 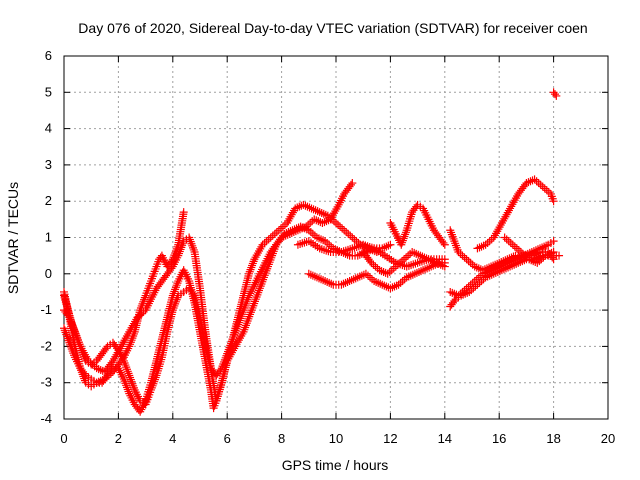 I want to click on x-tick-label: 8, so click(x=281, y=438).